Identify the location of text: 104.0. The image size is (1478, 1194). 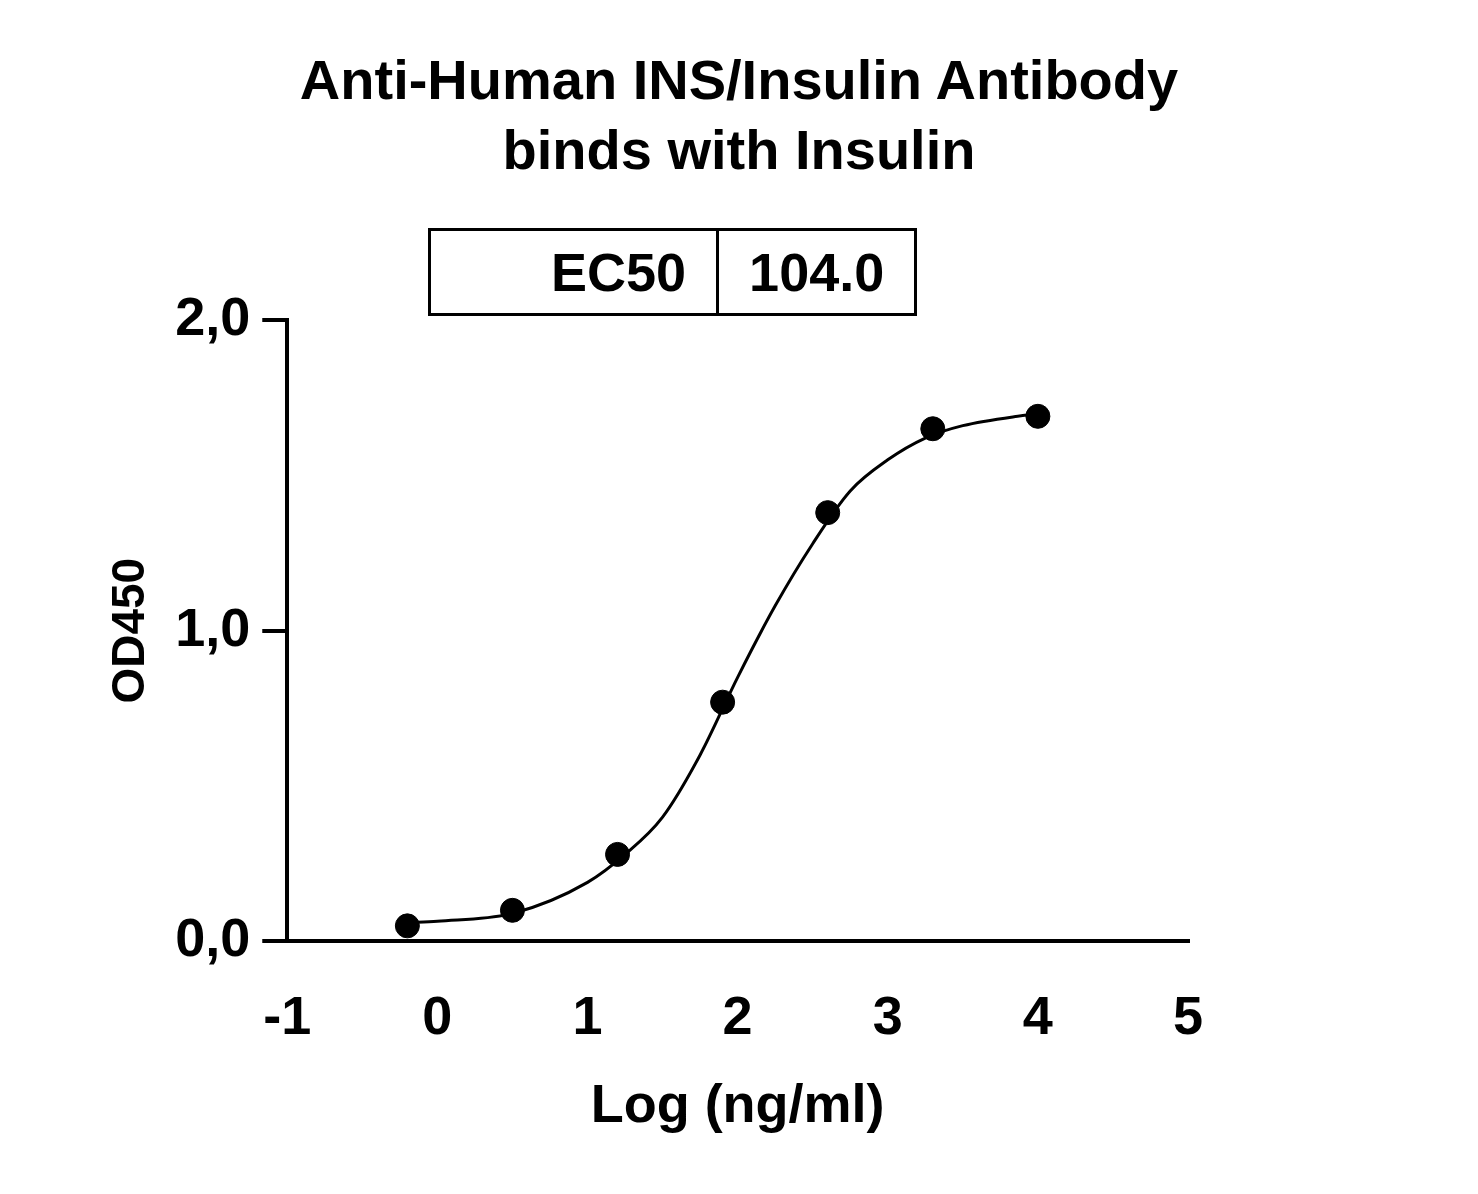
(816, 272).